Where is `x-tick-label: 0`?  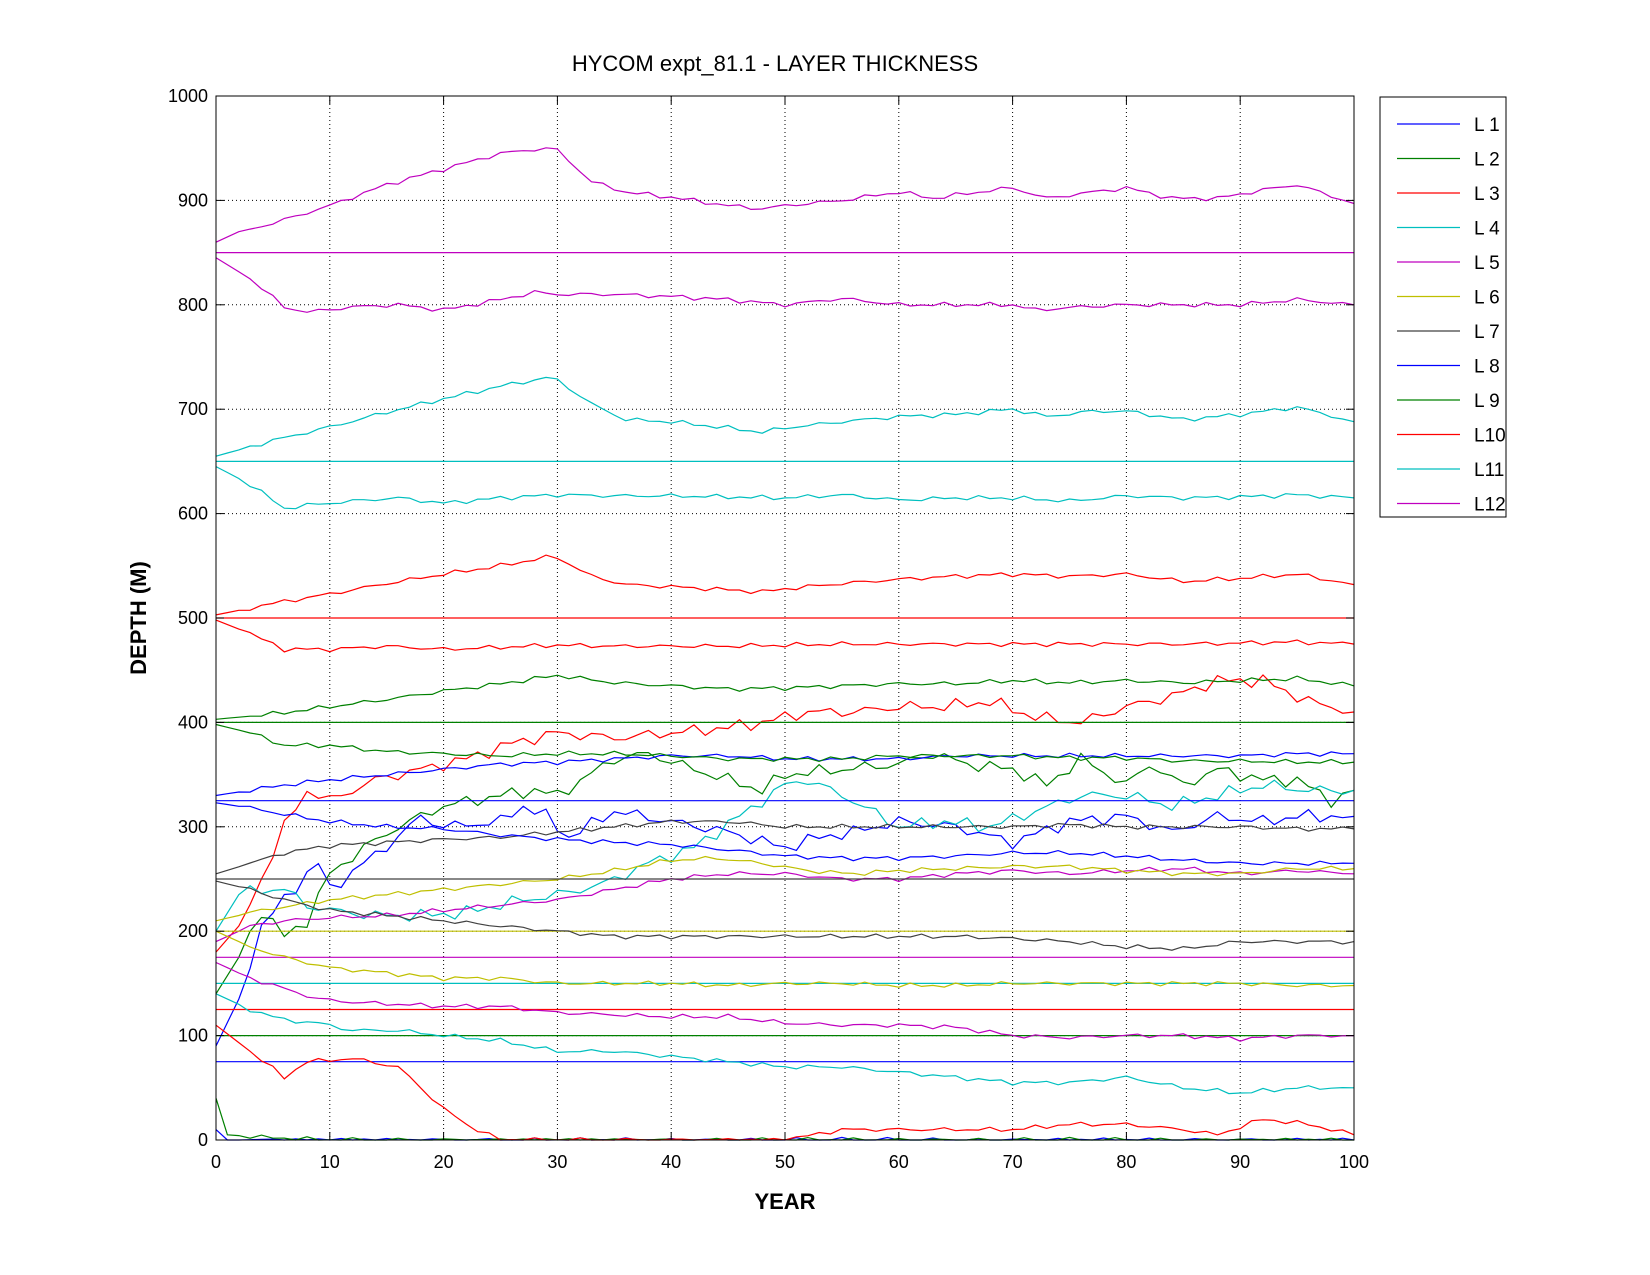
x-tick-label: 0 is located at coordinates (216, 1162).